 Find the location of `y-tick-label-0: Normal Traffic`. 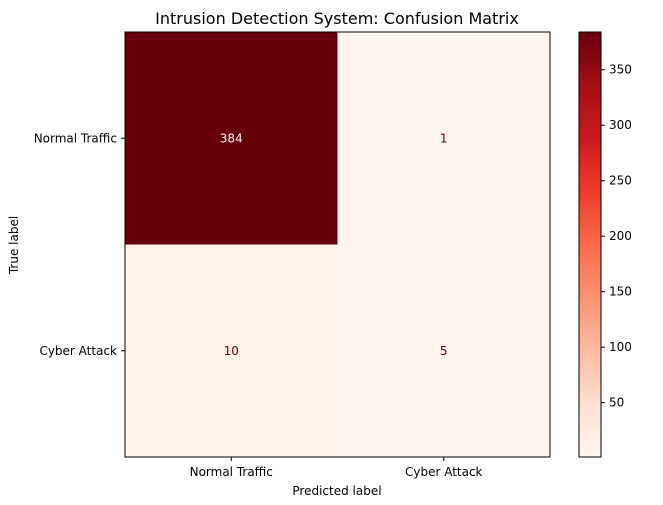

y-tick-label-0: Normal Traffic is located at coordinates (75, 138).